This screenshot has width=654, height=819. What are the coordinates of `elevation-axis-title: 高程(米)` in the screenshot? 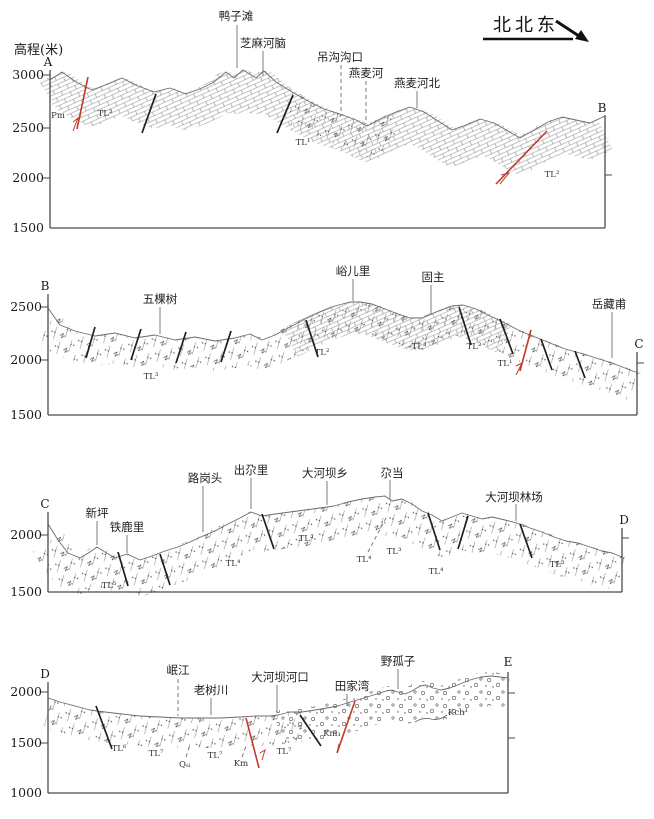 It's located at (38, 50).